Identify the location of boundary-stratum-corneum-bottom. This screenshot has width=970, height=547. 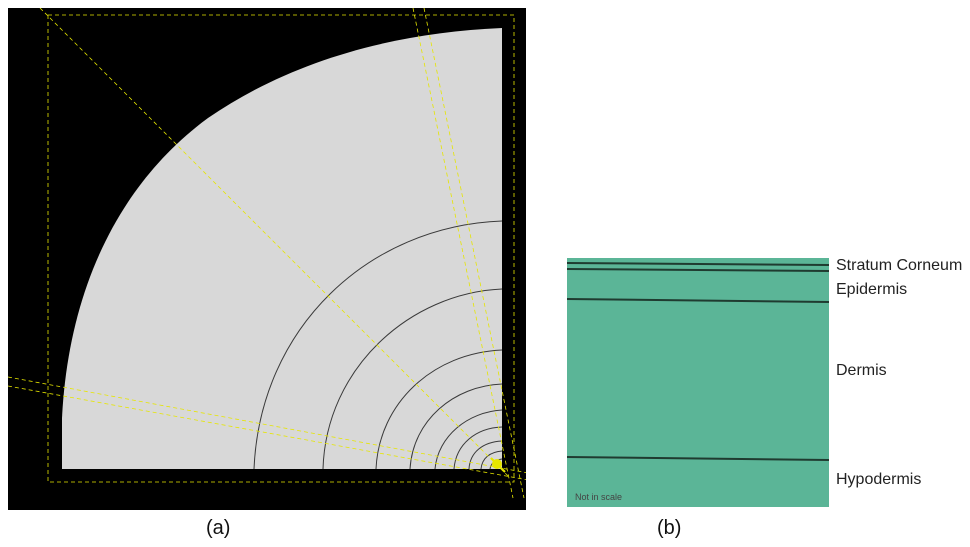
(698, 270).